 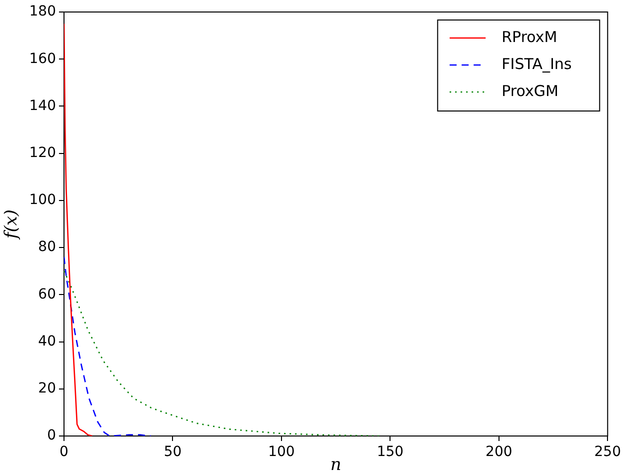 What do you see at coordinates (281, 452) in the screenshot?
I see `x-tick-label: 100` at bounding box center [281, 452].